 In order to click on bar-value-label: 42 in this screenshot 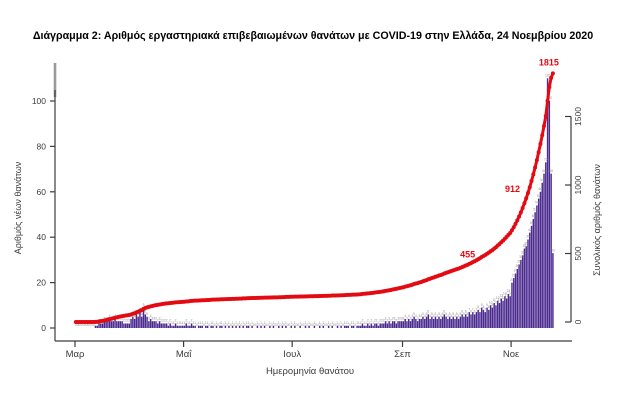, I will do `click(530, 230)`.